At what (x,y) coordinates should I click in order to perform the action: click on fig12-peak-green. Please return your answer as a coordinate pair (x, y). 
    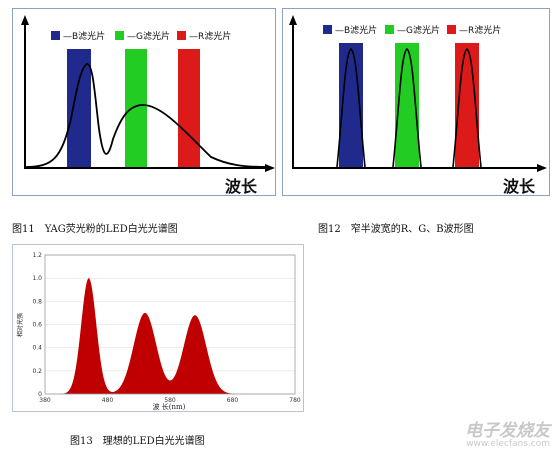
    Looking at the image, I should click on (407, 108).